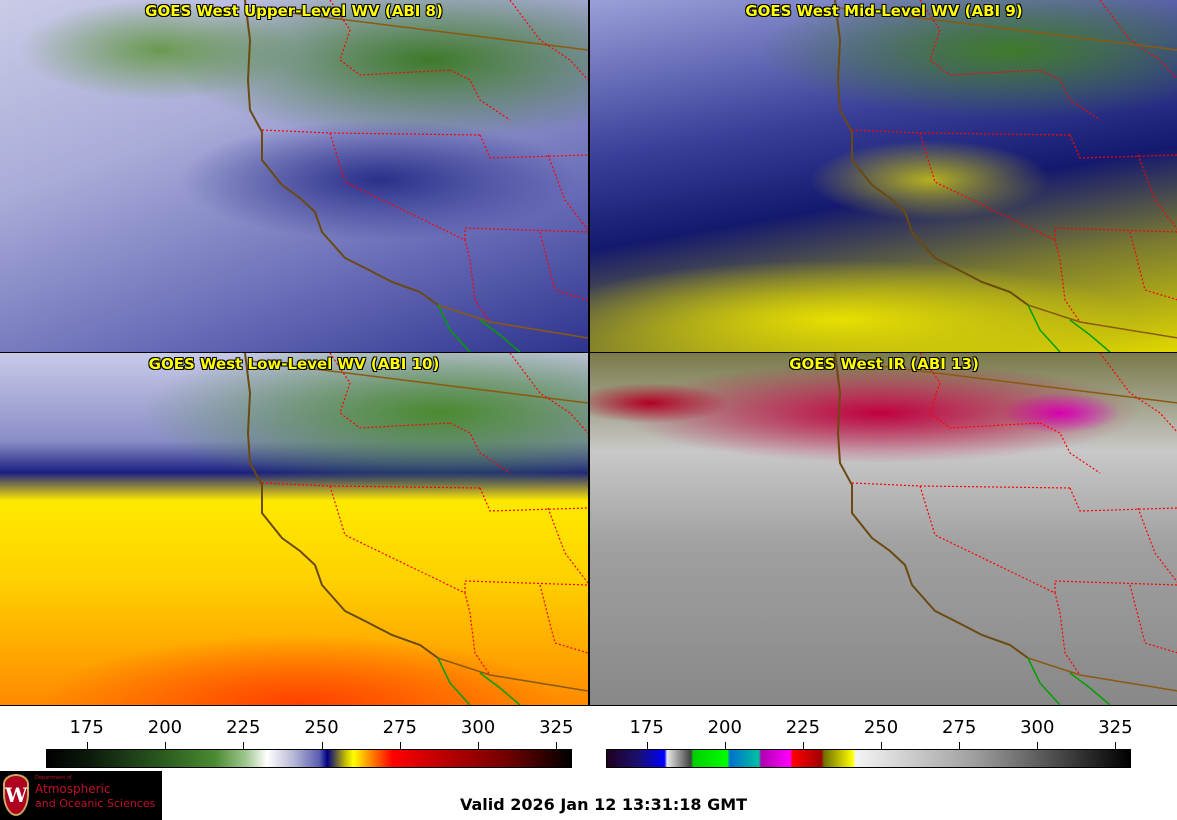  What do you see at coordinates (294, 364) in the screenshot?
I see `panel-title: GOES West Low-Level WV (ABI 10)` at bounding box center [294, 364].